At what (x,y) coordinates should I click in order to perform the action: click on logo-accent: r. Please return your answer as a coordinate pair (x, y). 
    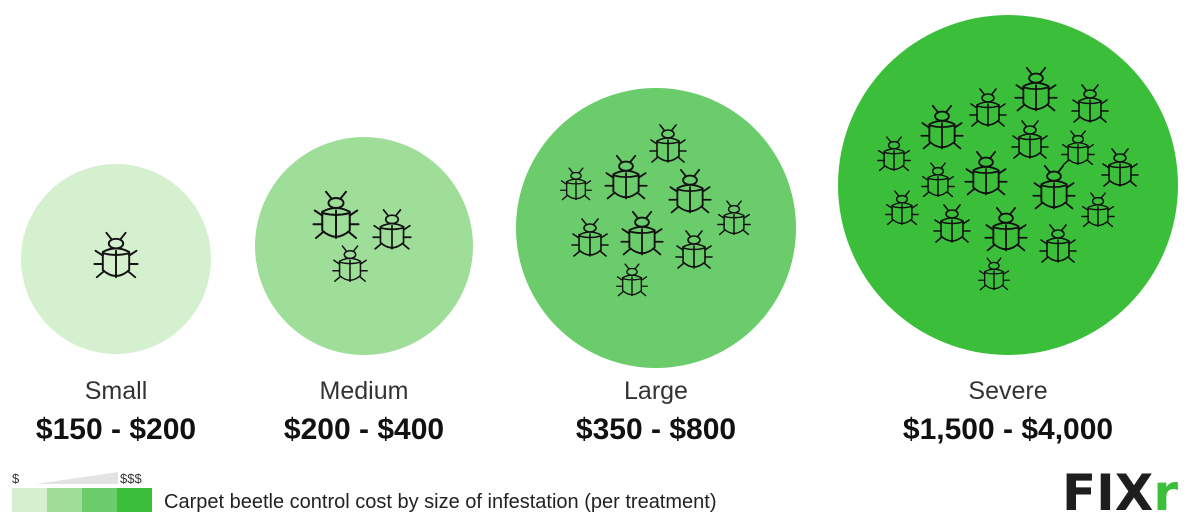
    Looking at the image, I should click on (1165, 493).